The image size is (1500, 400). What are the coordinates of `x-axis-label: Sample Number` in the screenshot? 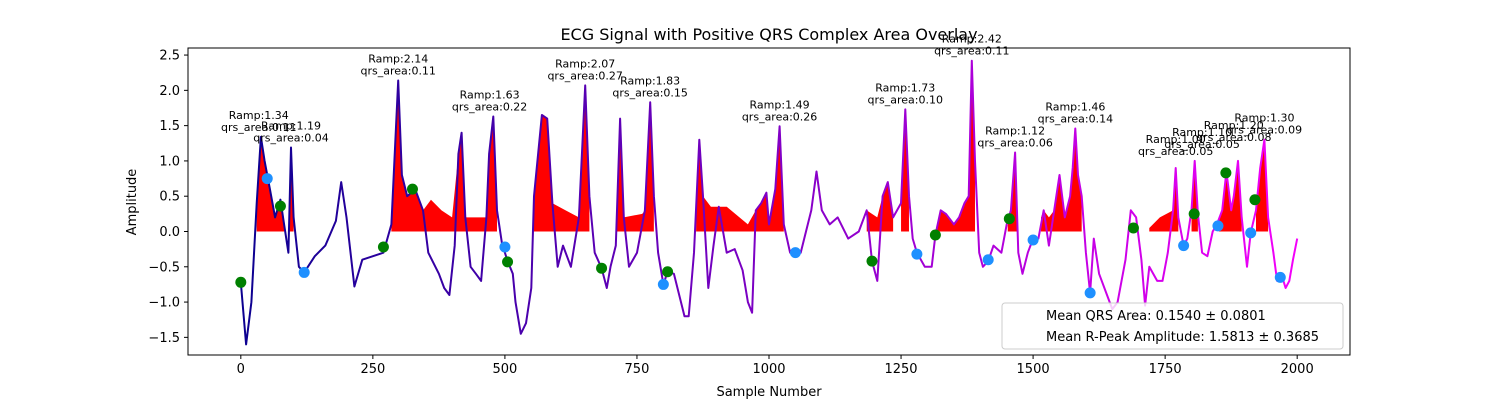 It's located at (769, 392).